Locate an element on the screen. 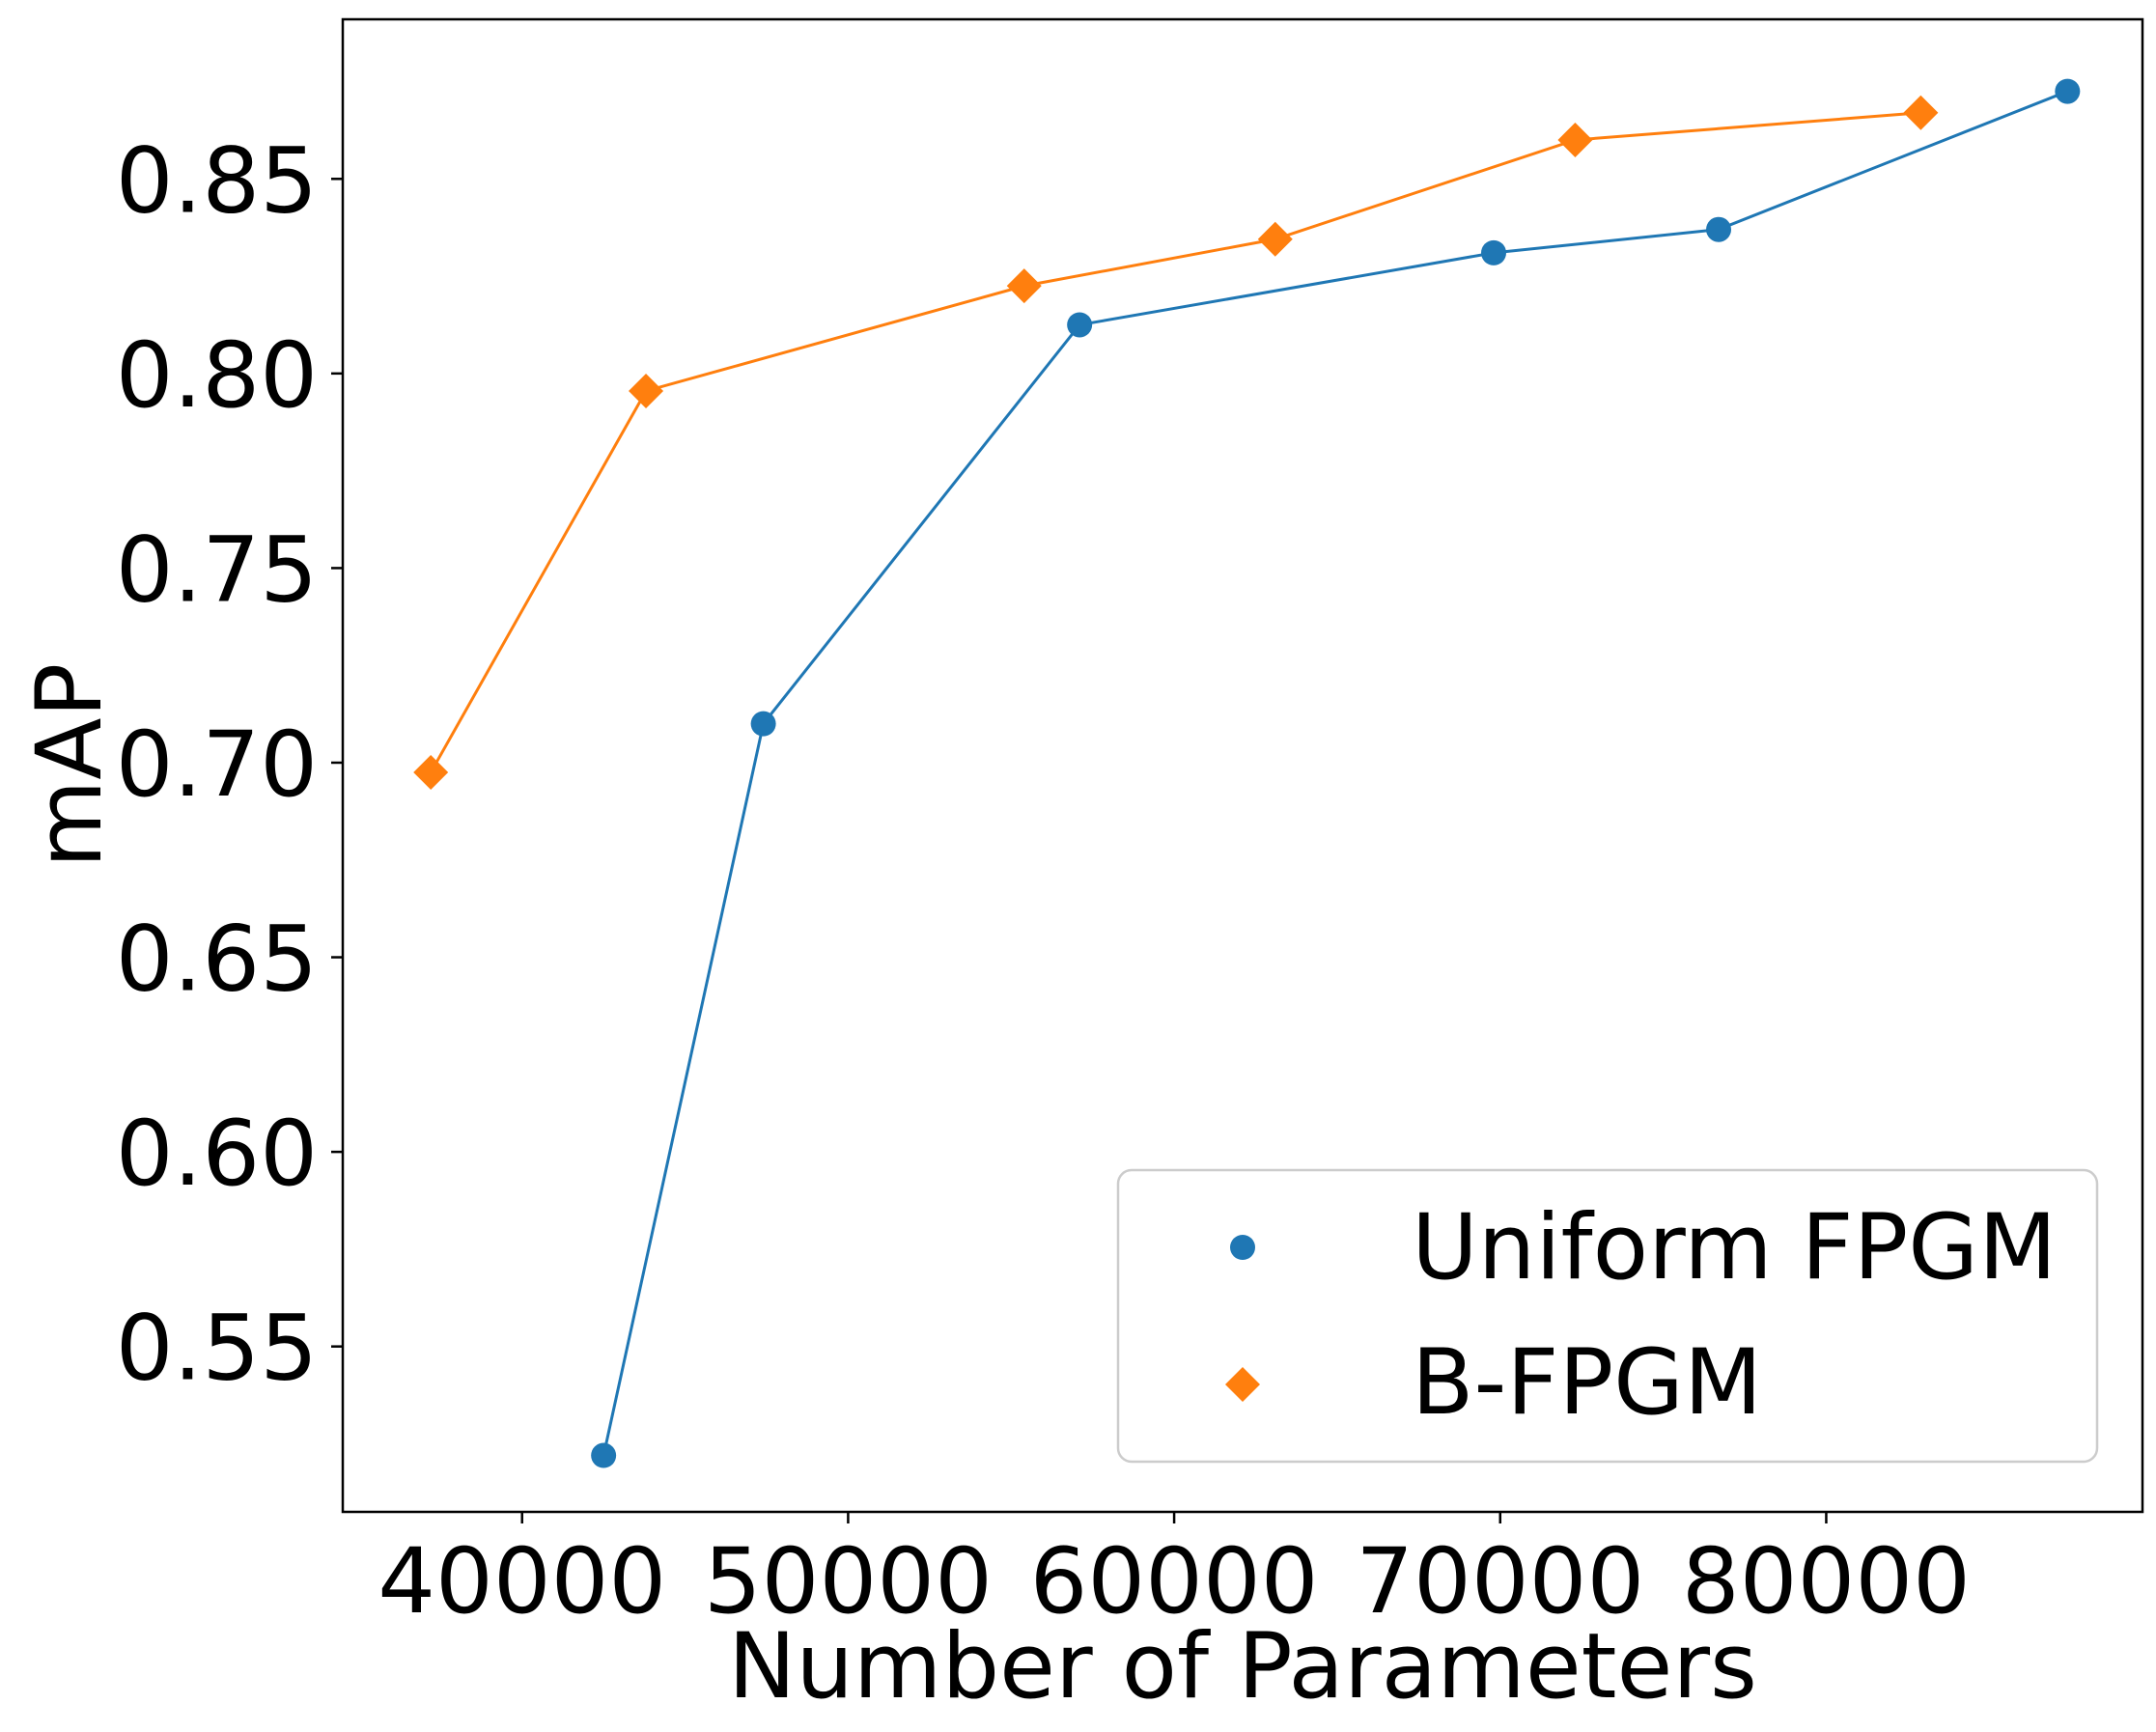 Image resolution: width=2156 pixels, height=1732 pixels. legend-box is located at coordinates (1608, 1316).